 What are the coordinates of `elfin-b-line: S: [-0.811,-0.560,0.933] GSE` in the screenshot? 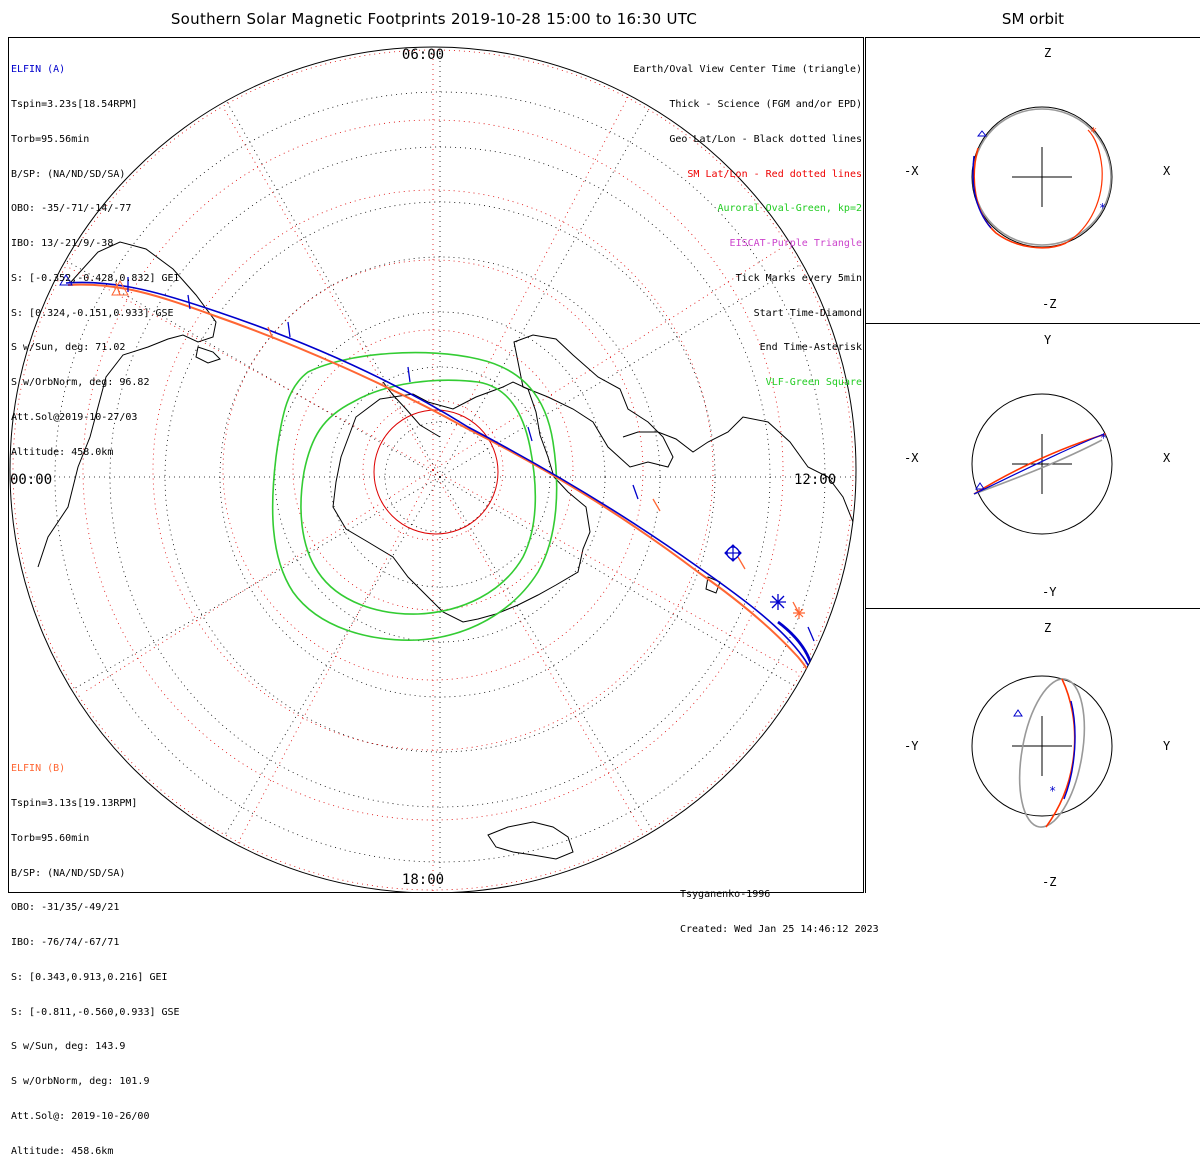 It's located at (95, 1012).